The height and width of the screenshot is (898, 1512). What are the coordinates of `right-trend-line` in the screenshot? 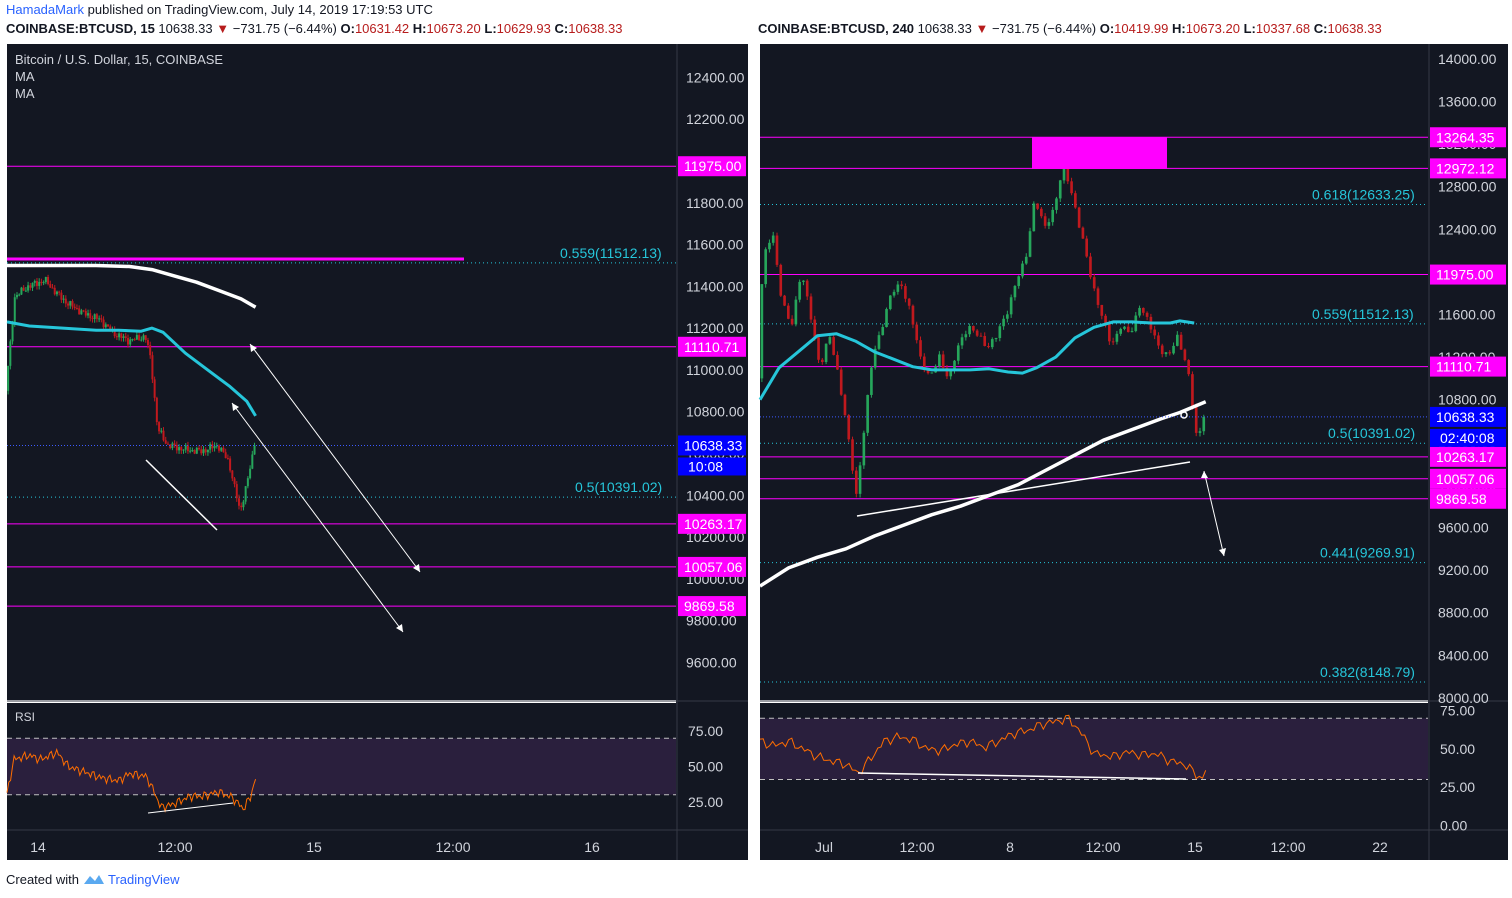 It's located at (1023, 489).